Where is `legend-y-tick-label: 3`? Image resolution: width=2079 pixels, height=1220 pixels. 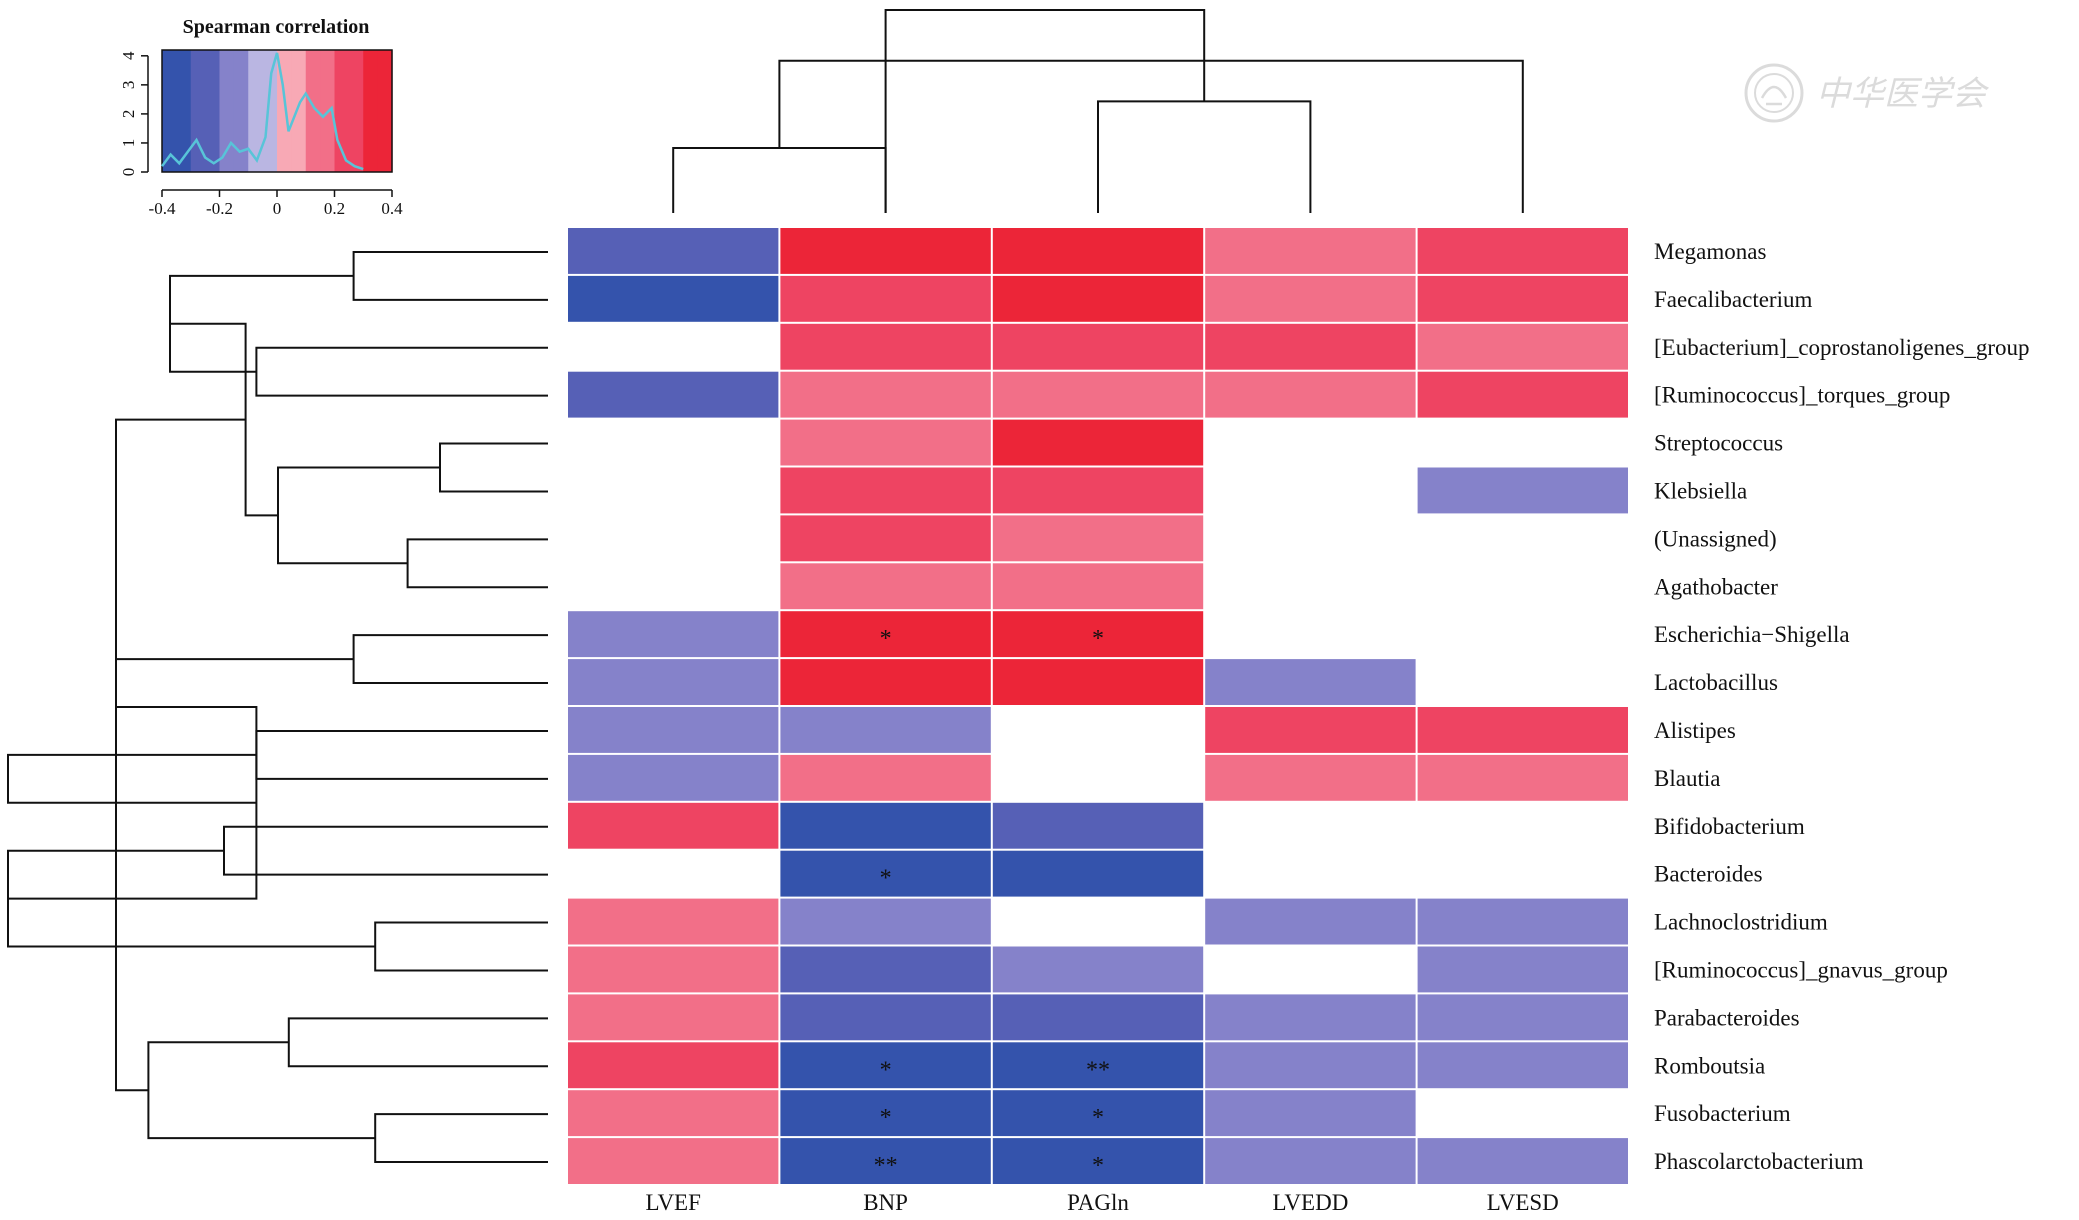
legend-y-tick-label: 3 is located at coordinates (128, 85).